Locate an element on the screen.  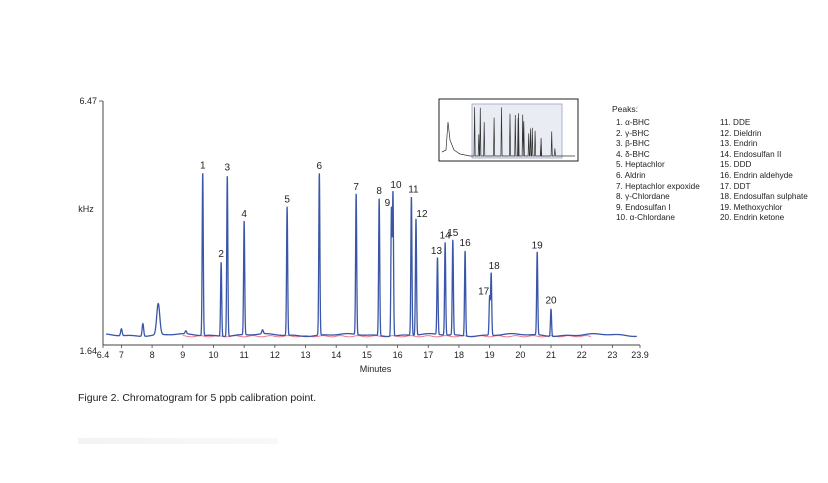
peak-label: 5 is located at coordinates (287, 199).